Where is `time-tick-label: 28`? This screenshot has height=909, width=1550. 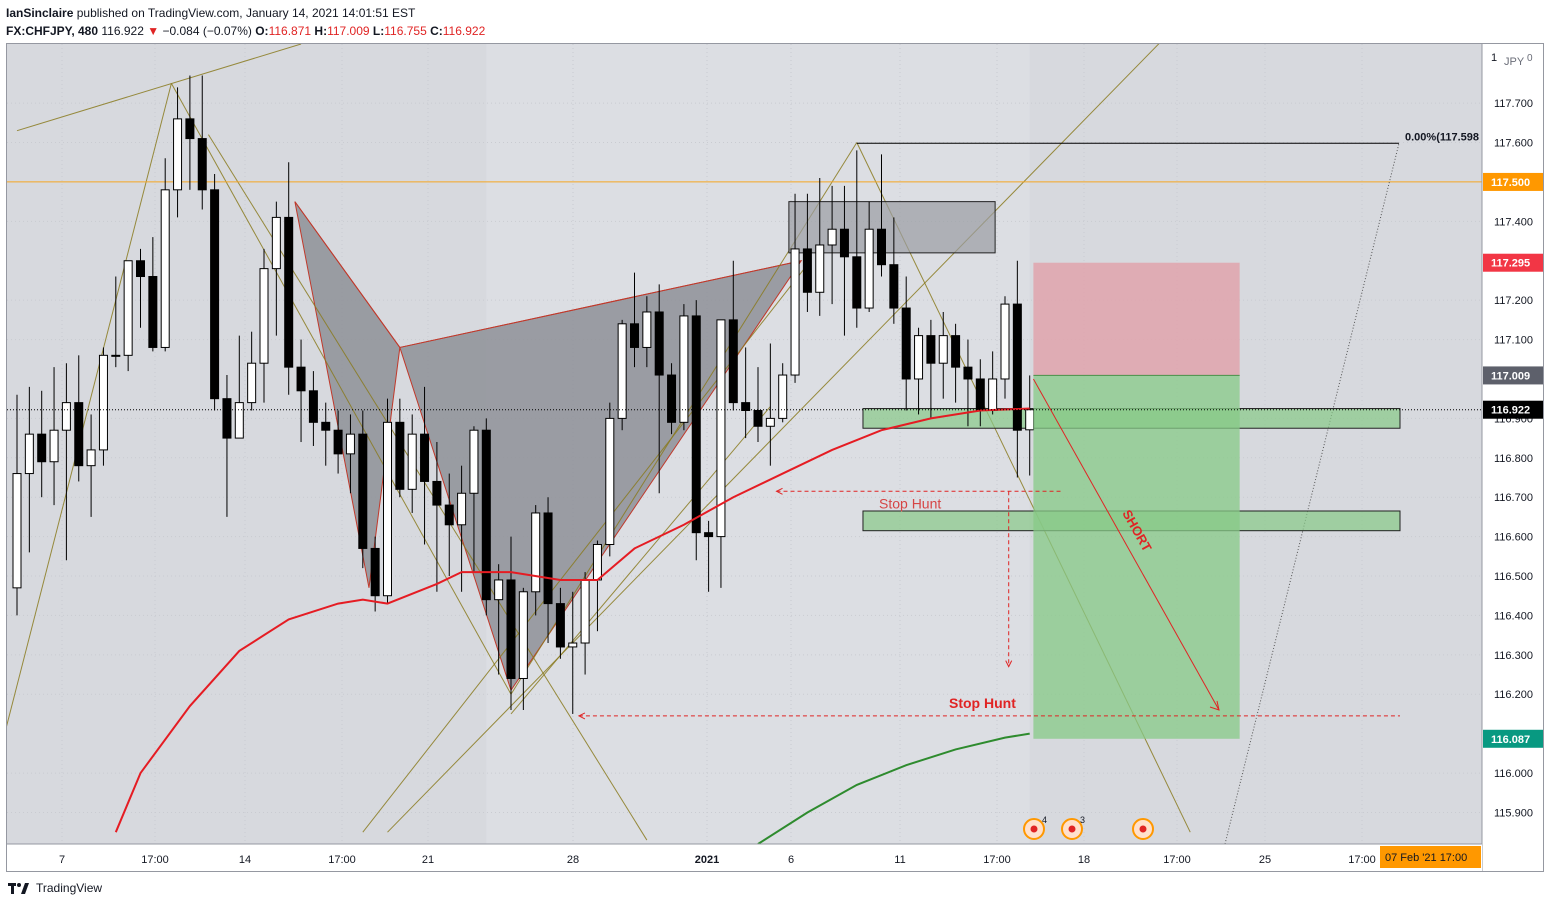
time-tick-label: 28 is located at coordinates (573, 860).